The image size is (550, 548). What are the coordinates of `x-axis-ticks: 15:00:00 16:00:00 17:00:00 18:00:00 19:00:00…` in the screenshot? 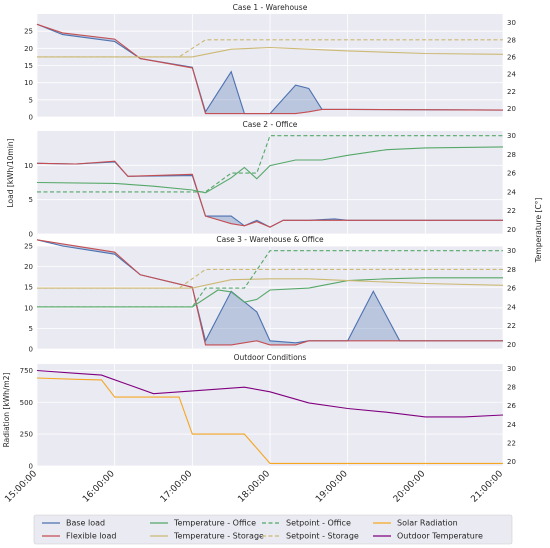 It's located at (254, 487).